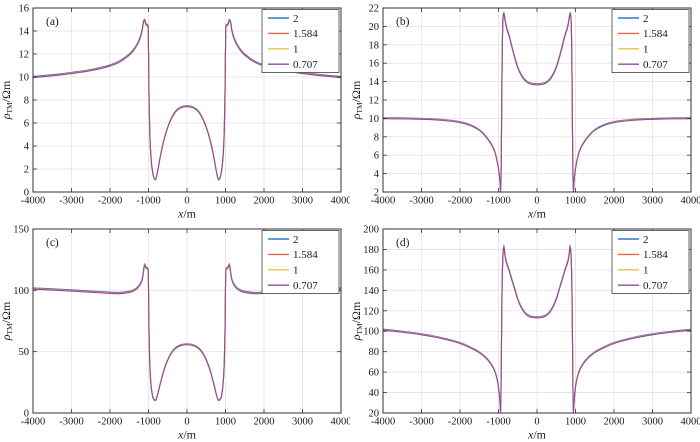 The image size is (700, 442). Describe the element at coordinates (52, 243) in the screenshot. I see `panel-letter: (c)` at that location.